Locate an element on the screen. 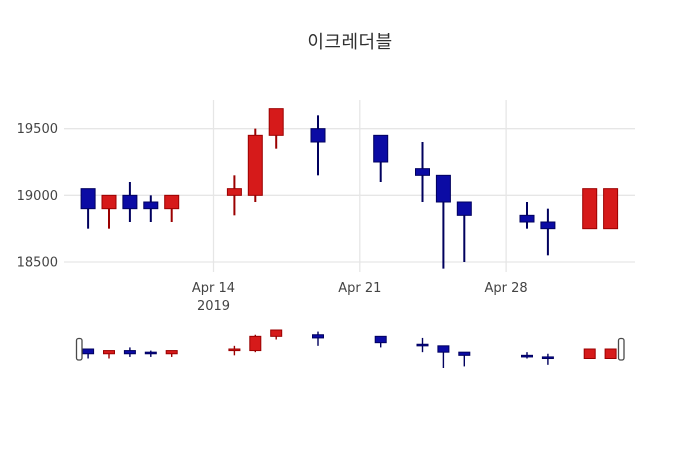  y-tick-label: 19500 is located at coordinates (37, 129).